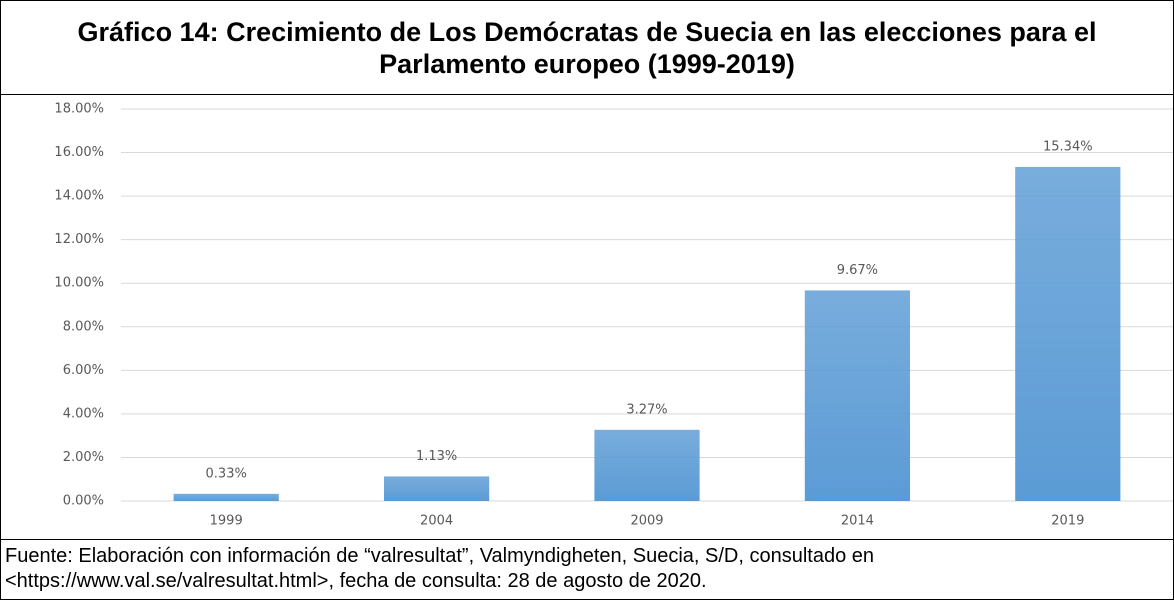  Describe the element at coordinates (436, 456) in the screenshot. I see `data-label: 1.13%` at that location.